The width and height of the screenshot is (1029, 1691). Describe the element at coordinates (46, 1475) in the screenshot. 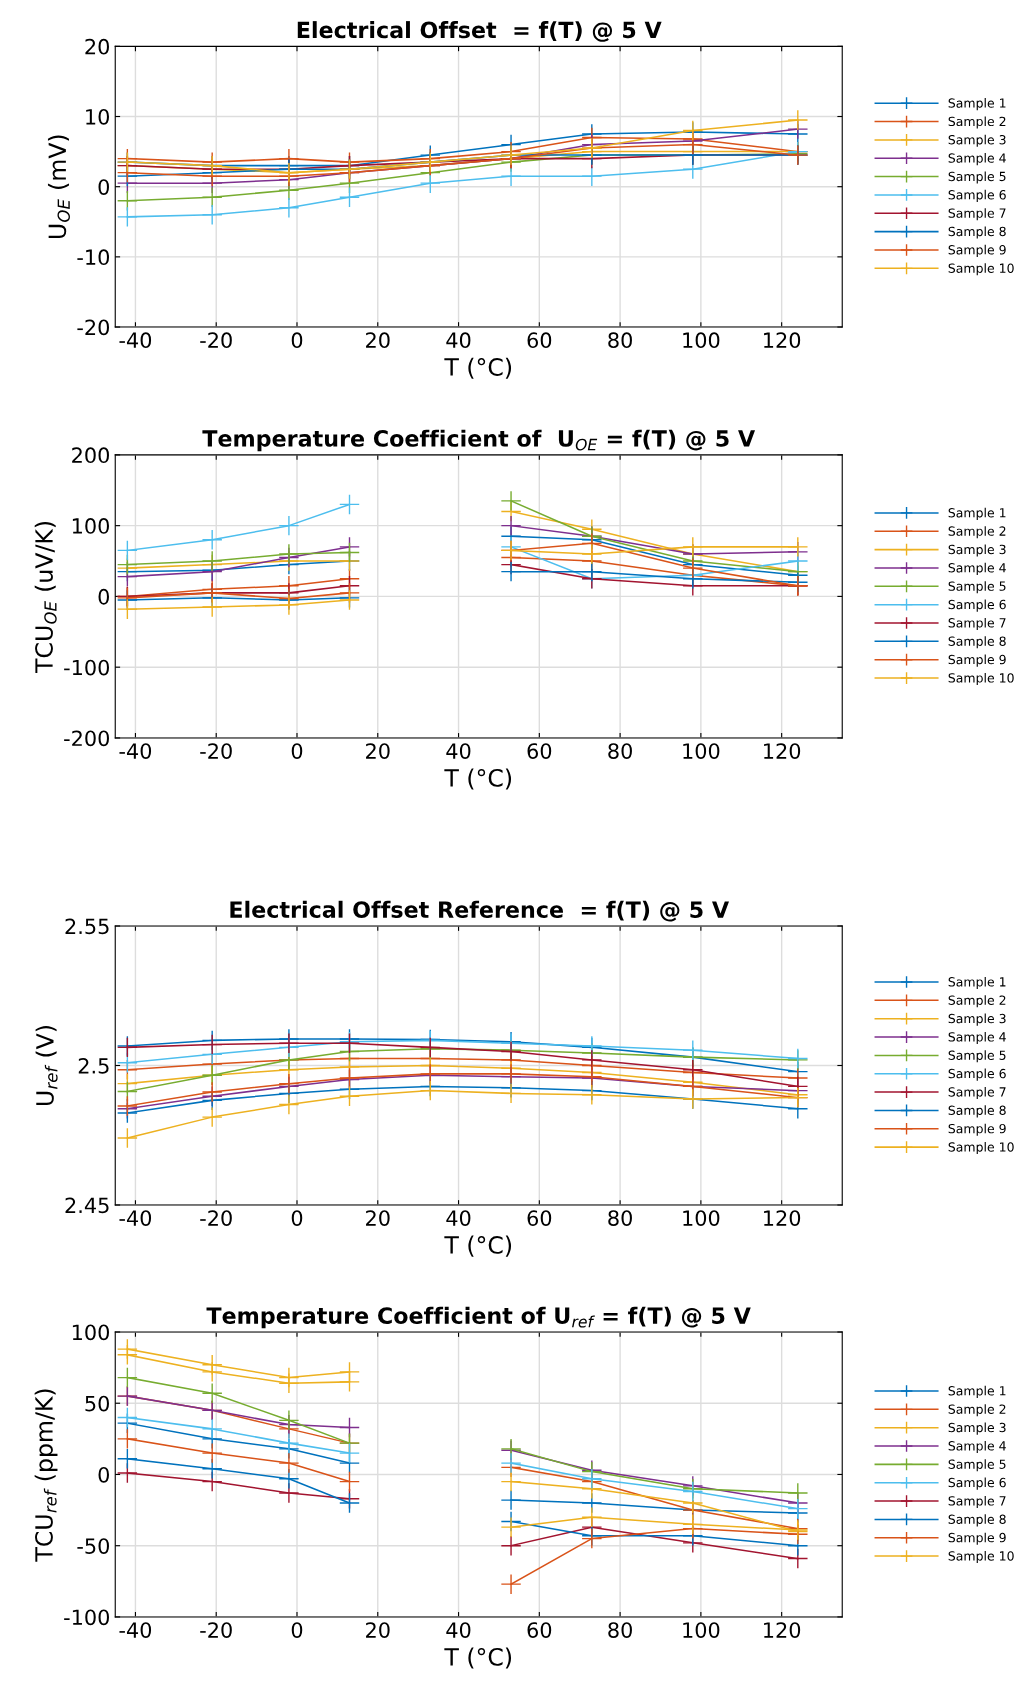

I see `y-axis-title: TCU$_{ref}$ (ppm/K)` at that location.